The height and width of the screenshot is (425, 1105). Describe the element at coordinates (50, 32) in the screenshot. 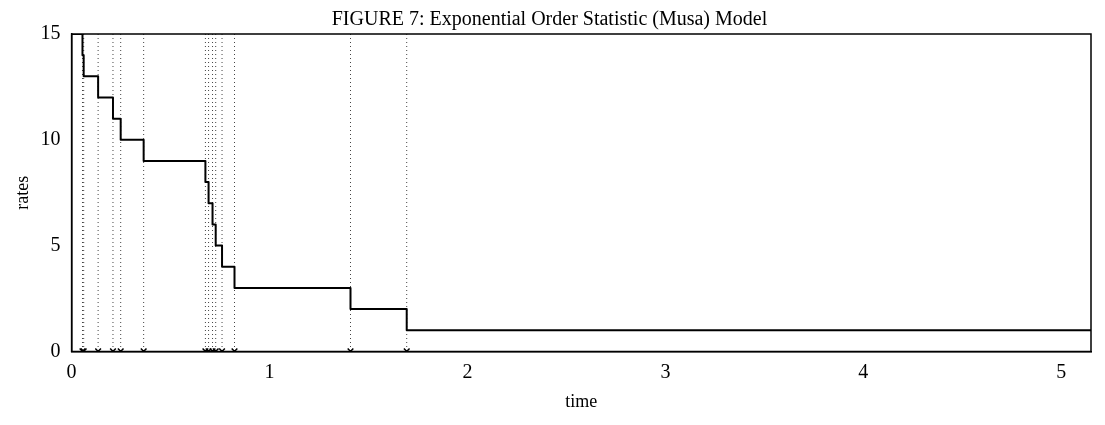

I see `y-tick-label: 15` at that location.